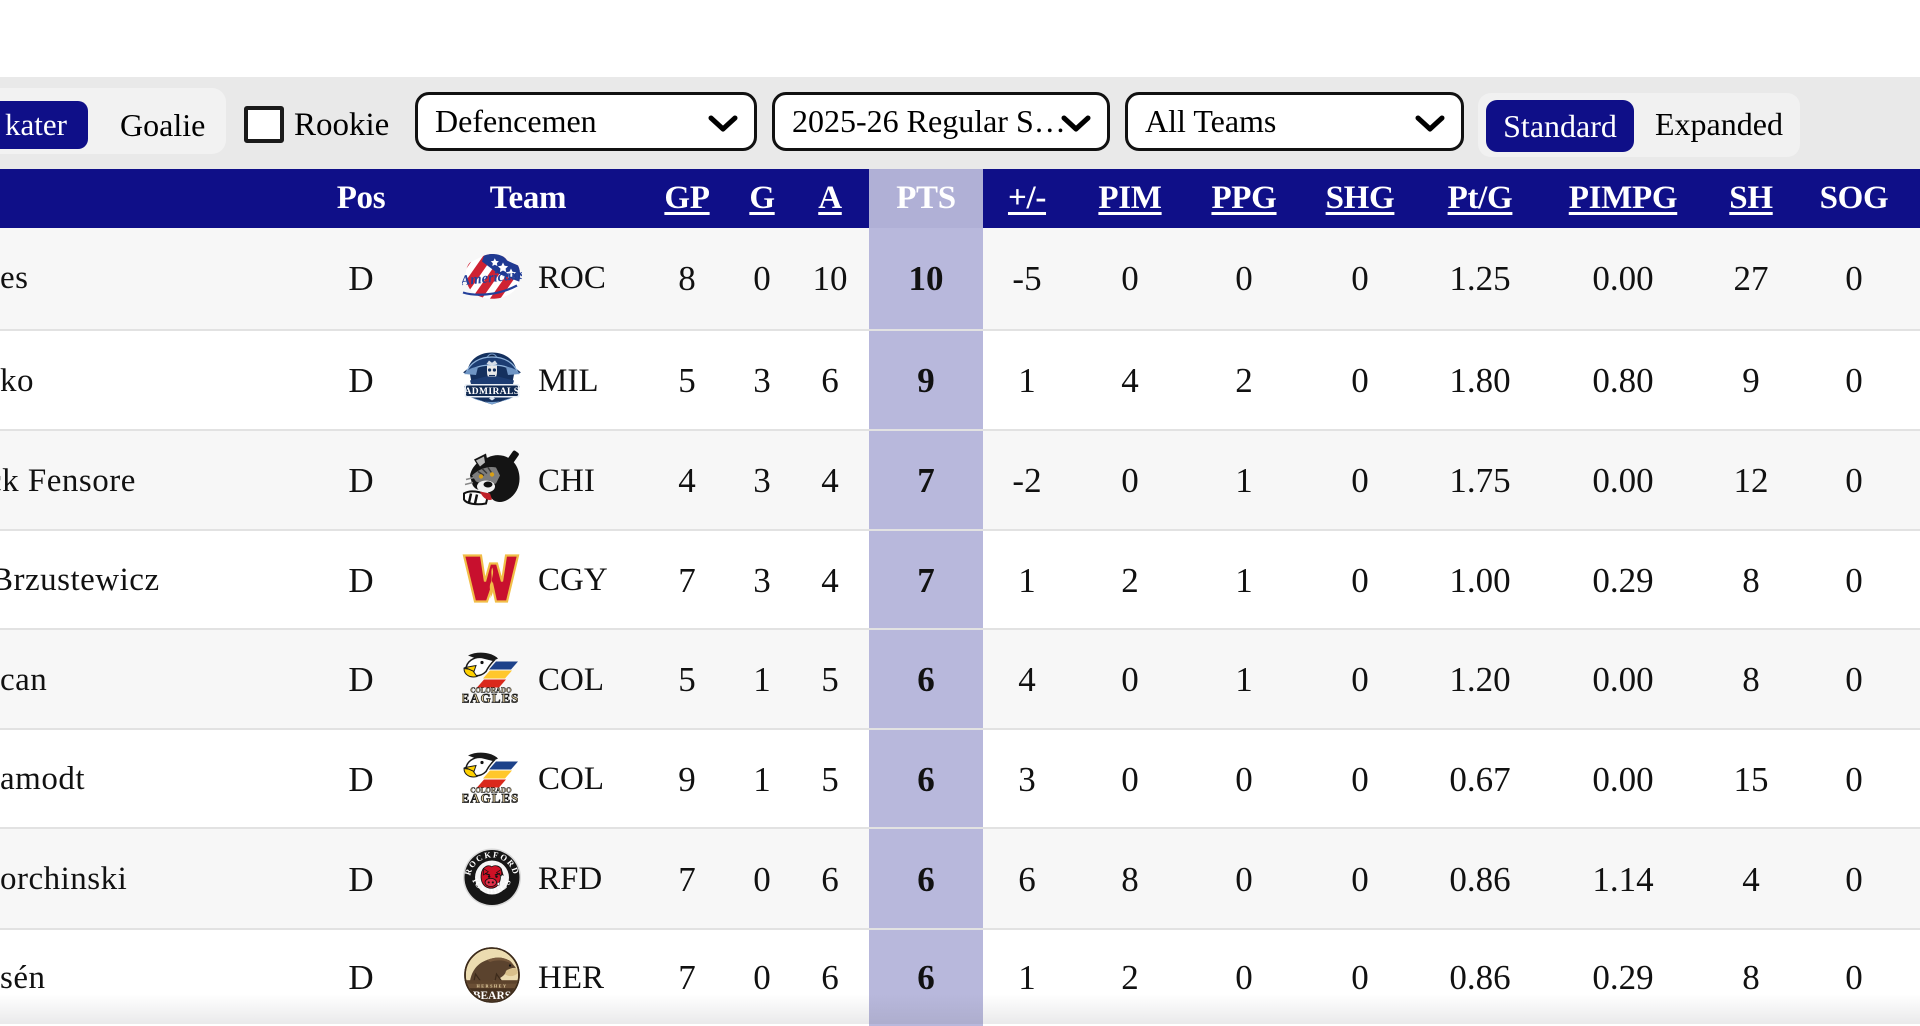 This screenshot has height=1026, width=1920. Describe the element at coordinates (492, 996) in the screenshot. I see `svg-text: BEARS` at that location.